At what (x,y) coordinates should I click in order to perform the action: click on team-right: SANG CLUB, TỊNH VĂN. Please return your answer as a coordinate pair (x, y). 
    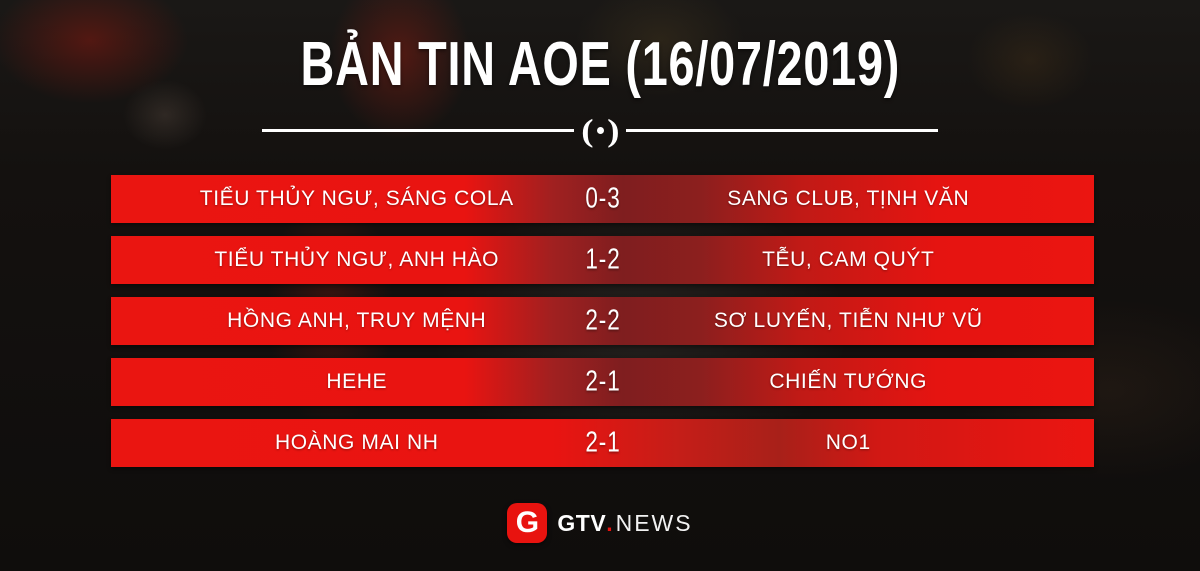
    Looking at the image, I should click on (848, 198).